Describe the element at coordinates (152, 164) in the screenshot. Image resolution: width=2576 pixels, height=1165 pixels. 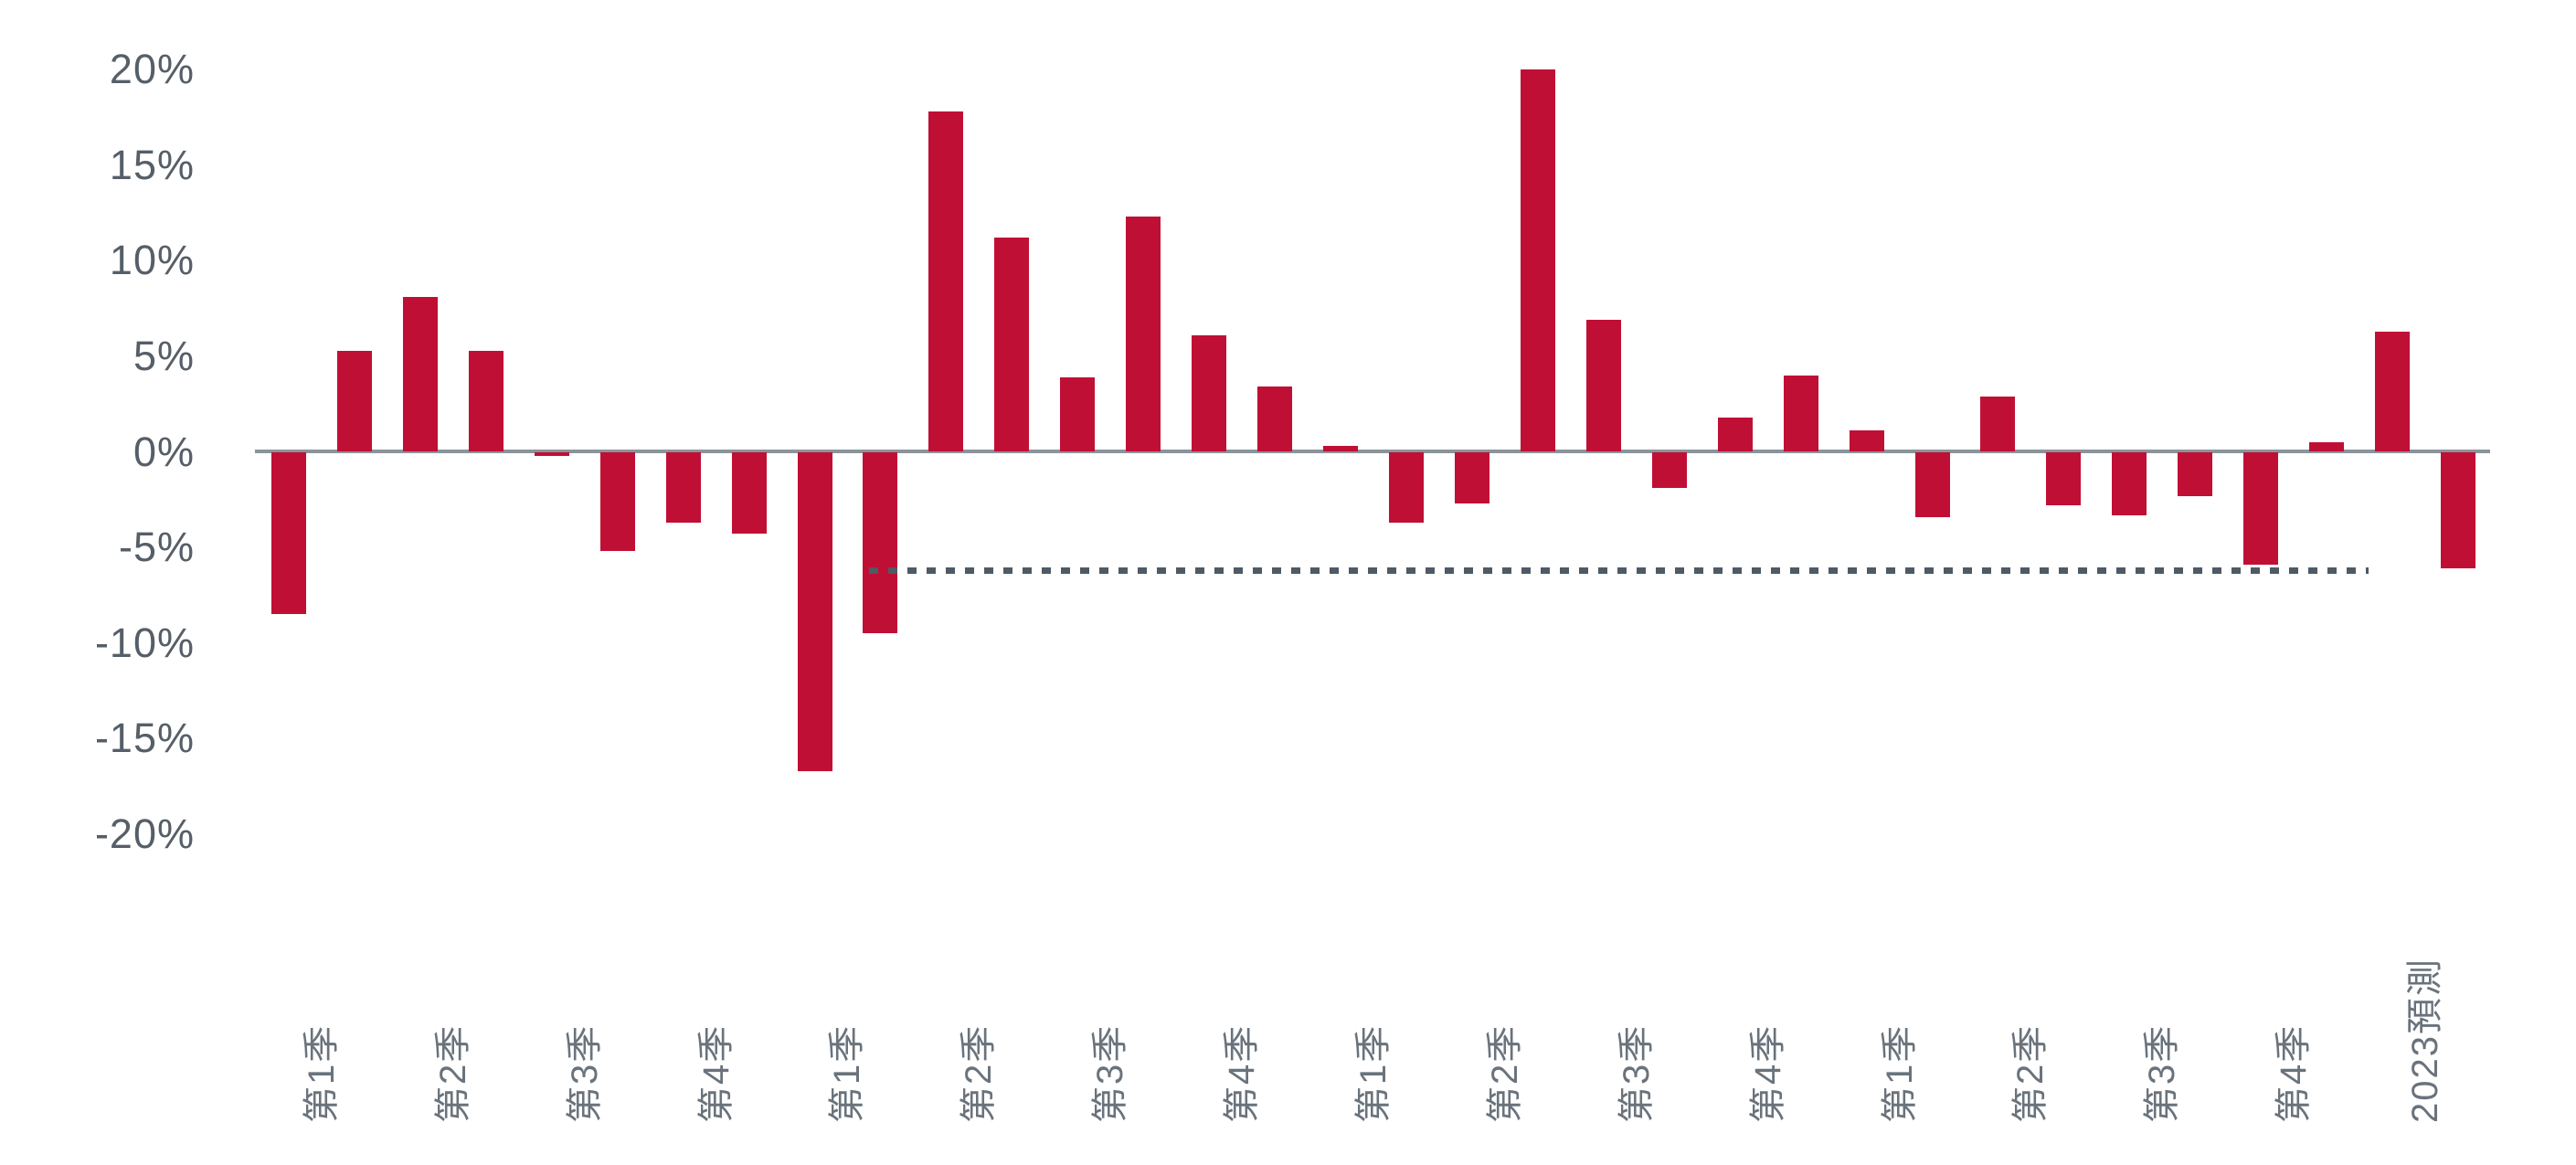
I see `y-tick-label: 15%` at that location.